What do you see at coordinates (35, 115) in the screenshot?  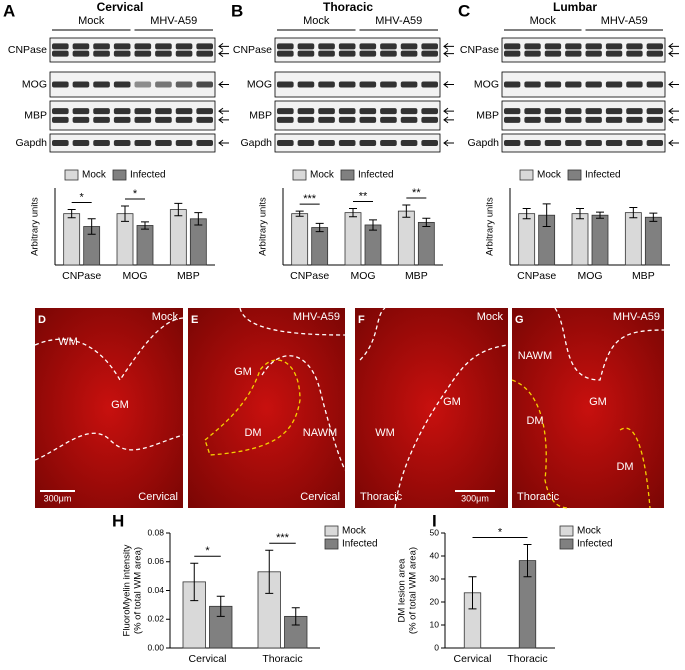 I see `protein-label: MBP` at bounding box center [35, 115].